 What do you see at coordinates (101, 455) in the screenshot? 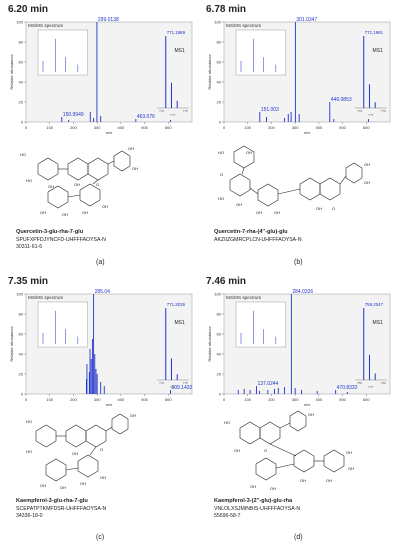
I see `molecule-structure-c: HO HO OH OH O OH OH OH OH` at bounding box center [101, 455].